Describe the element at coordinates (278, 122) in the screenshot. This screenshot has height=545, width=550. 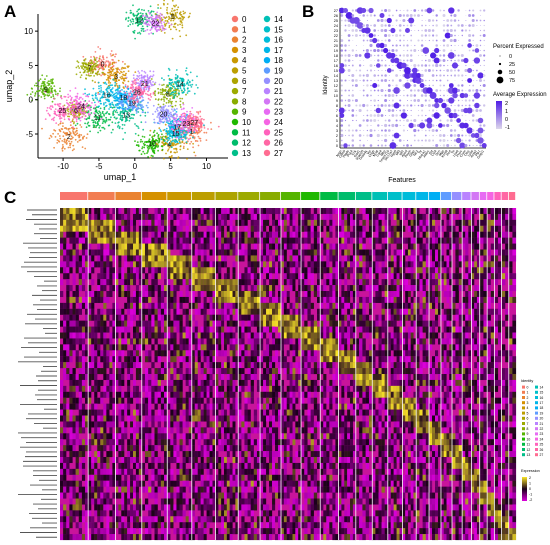
I see `svg-text: 24` at that location.